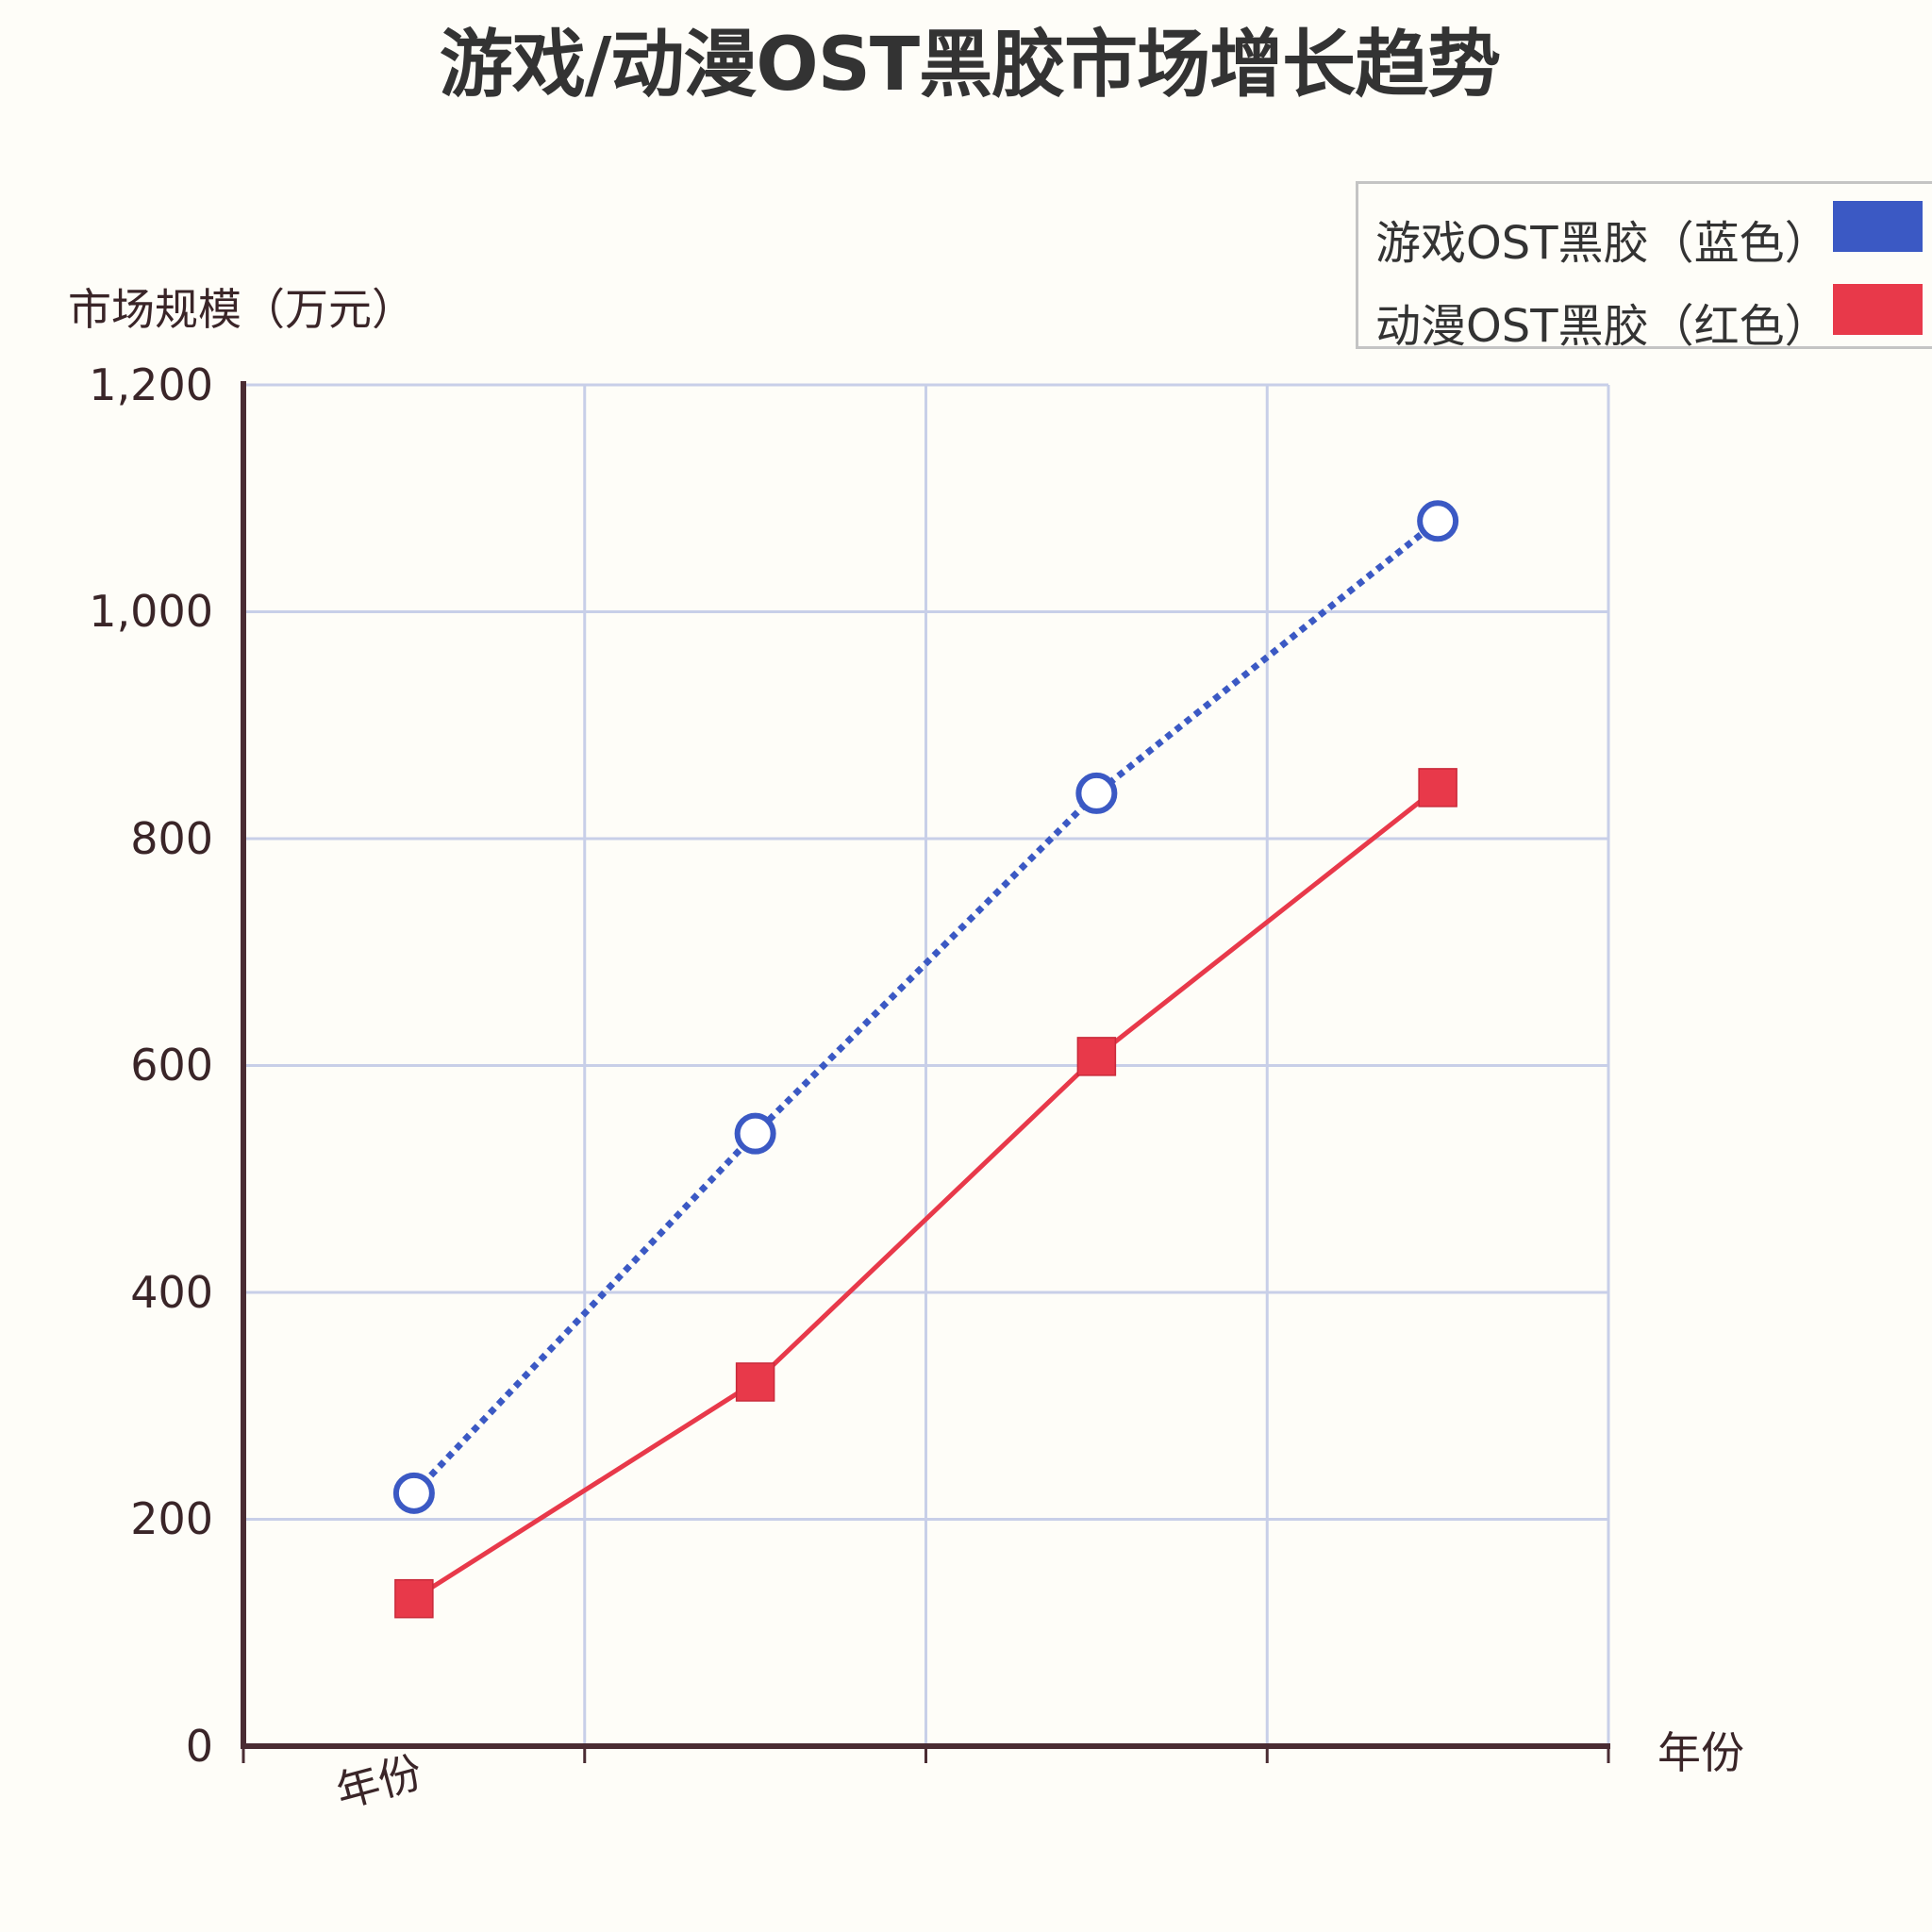  Describe the element at coordinates (171, 1518) in the screenshot. I see `y-tick-label: 200` at that location.